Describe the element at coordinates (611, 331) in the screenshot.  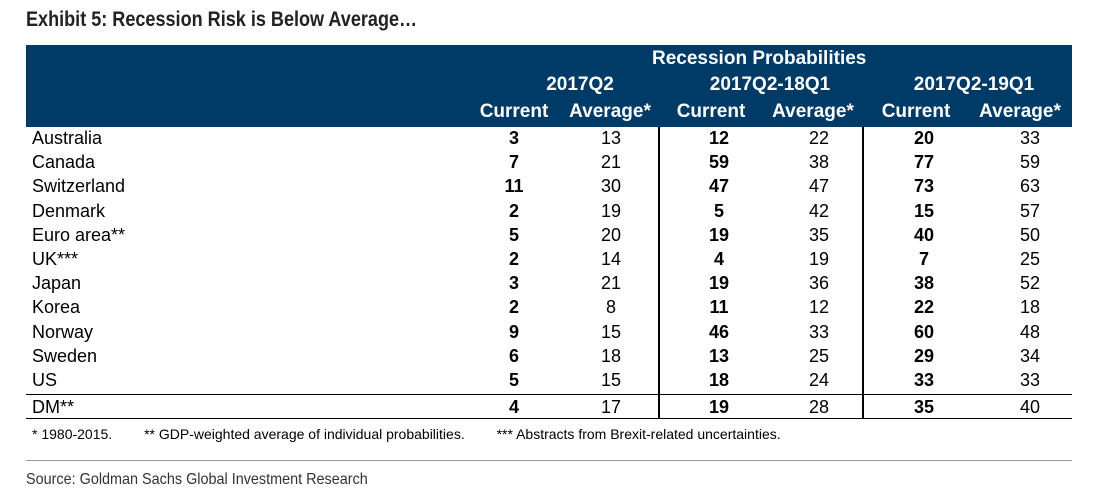
I see `average-value: 15` at that location.